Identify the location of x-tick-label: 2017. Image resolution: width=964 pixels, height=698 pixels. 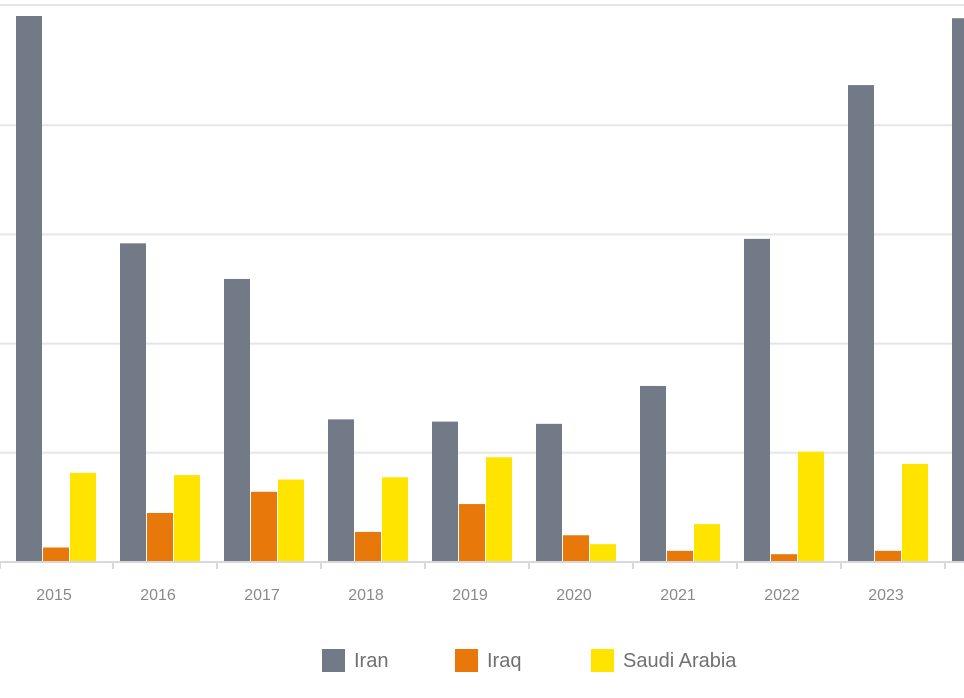
(262, 595).